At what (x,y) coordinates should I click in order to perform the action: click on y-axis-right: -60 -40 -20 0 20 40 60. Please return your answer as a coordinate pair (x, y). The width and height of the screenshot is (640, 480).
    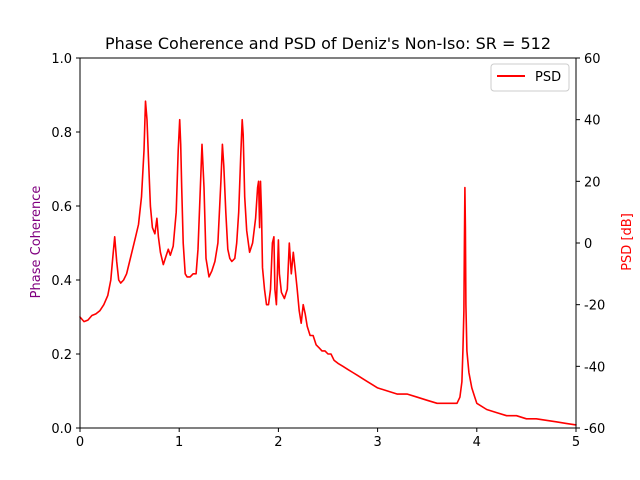
    Looking at the image, I should click on (590, 244).